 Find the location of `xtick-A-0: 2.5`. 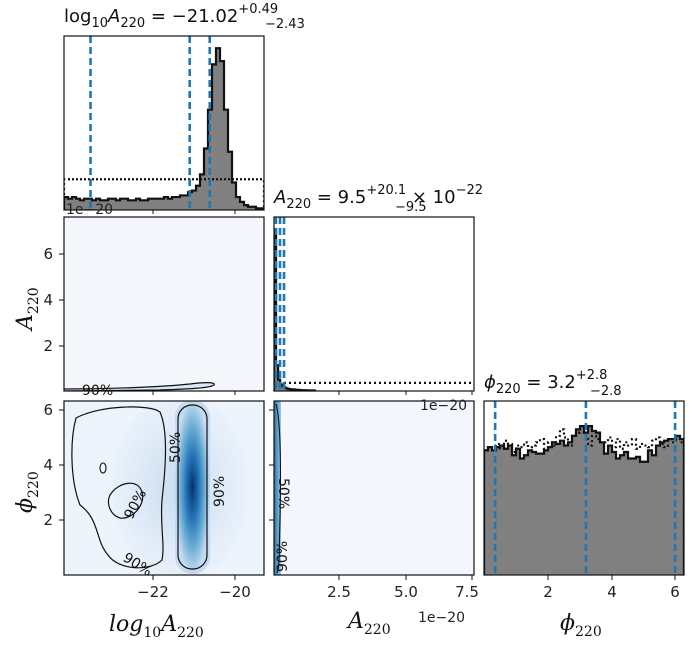

xtick-A-0: 2.5 is located at coordinates (339, 592).